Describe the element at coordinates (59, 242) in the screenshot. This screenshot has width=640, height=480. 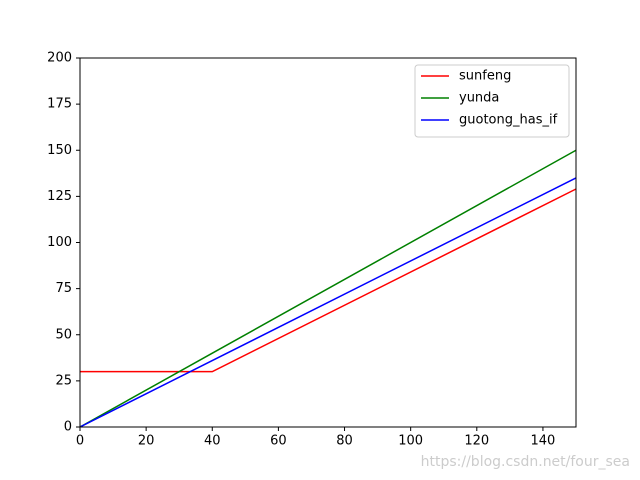
I see `y-tick-label: 100` at that location.